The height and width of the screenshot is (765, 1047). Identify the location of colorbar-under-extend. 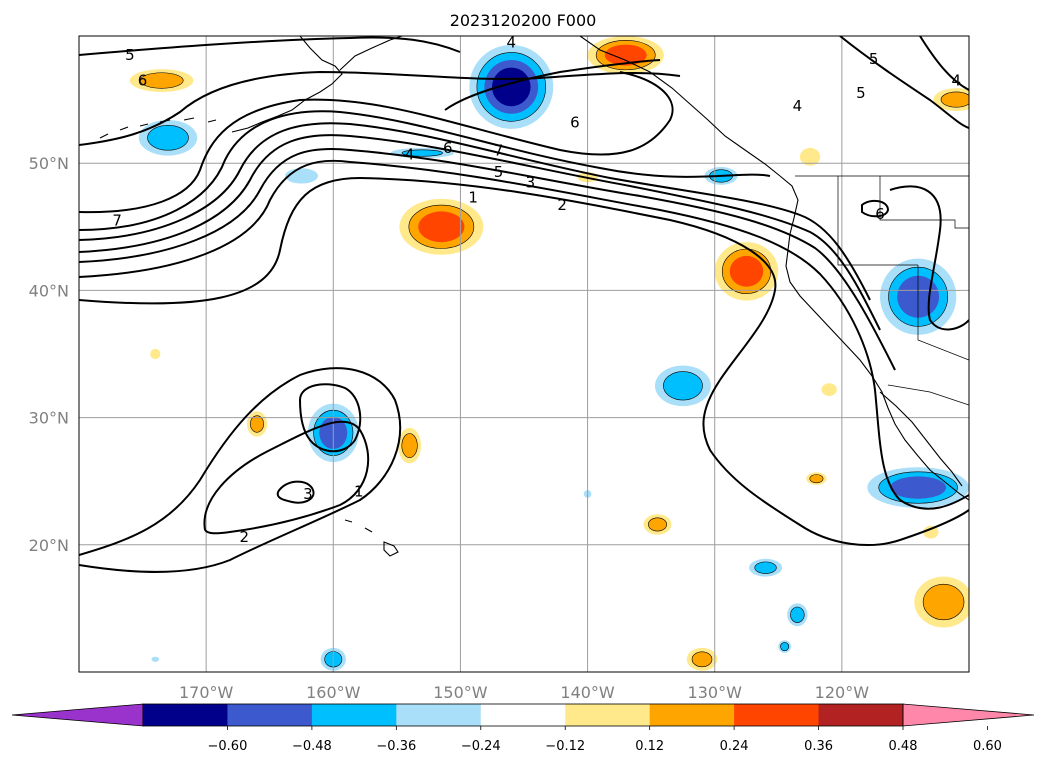
(77, 715).